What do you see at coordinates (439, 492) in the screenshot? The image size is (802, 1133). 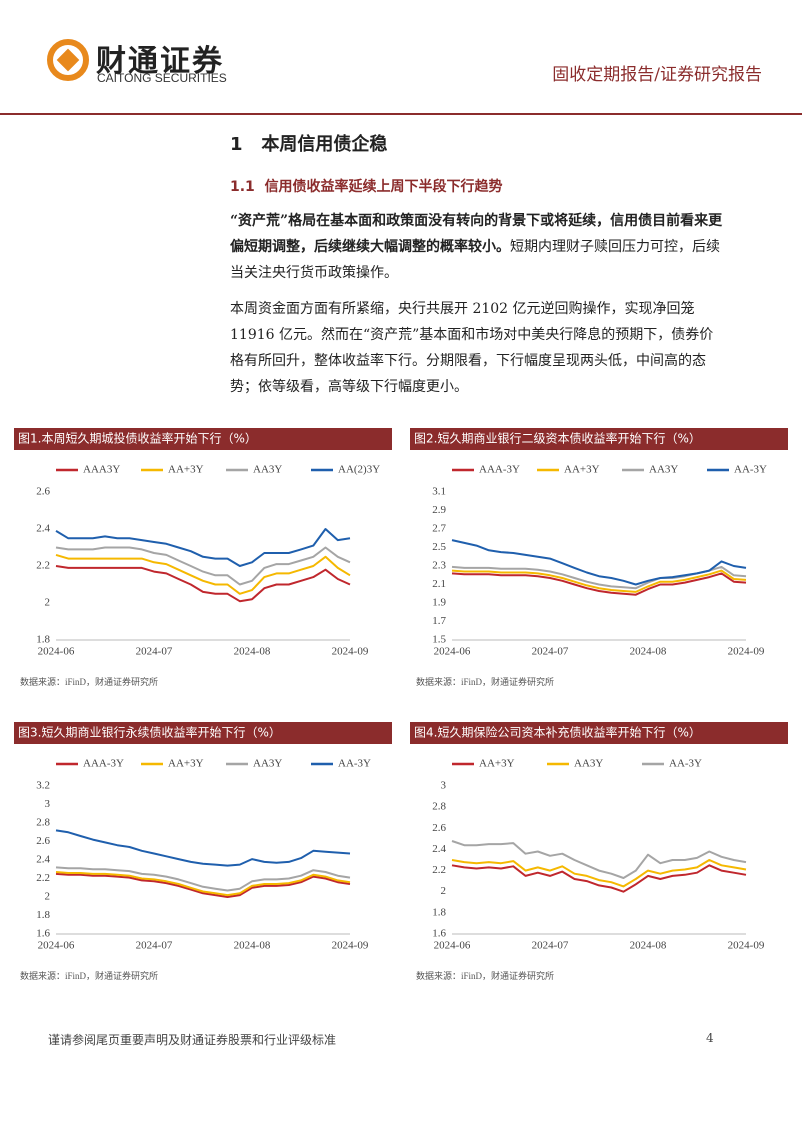 I see `y-tick-label: 3.1` at bounding box center [439, 492].